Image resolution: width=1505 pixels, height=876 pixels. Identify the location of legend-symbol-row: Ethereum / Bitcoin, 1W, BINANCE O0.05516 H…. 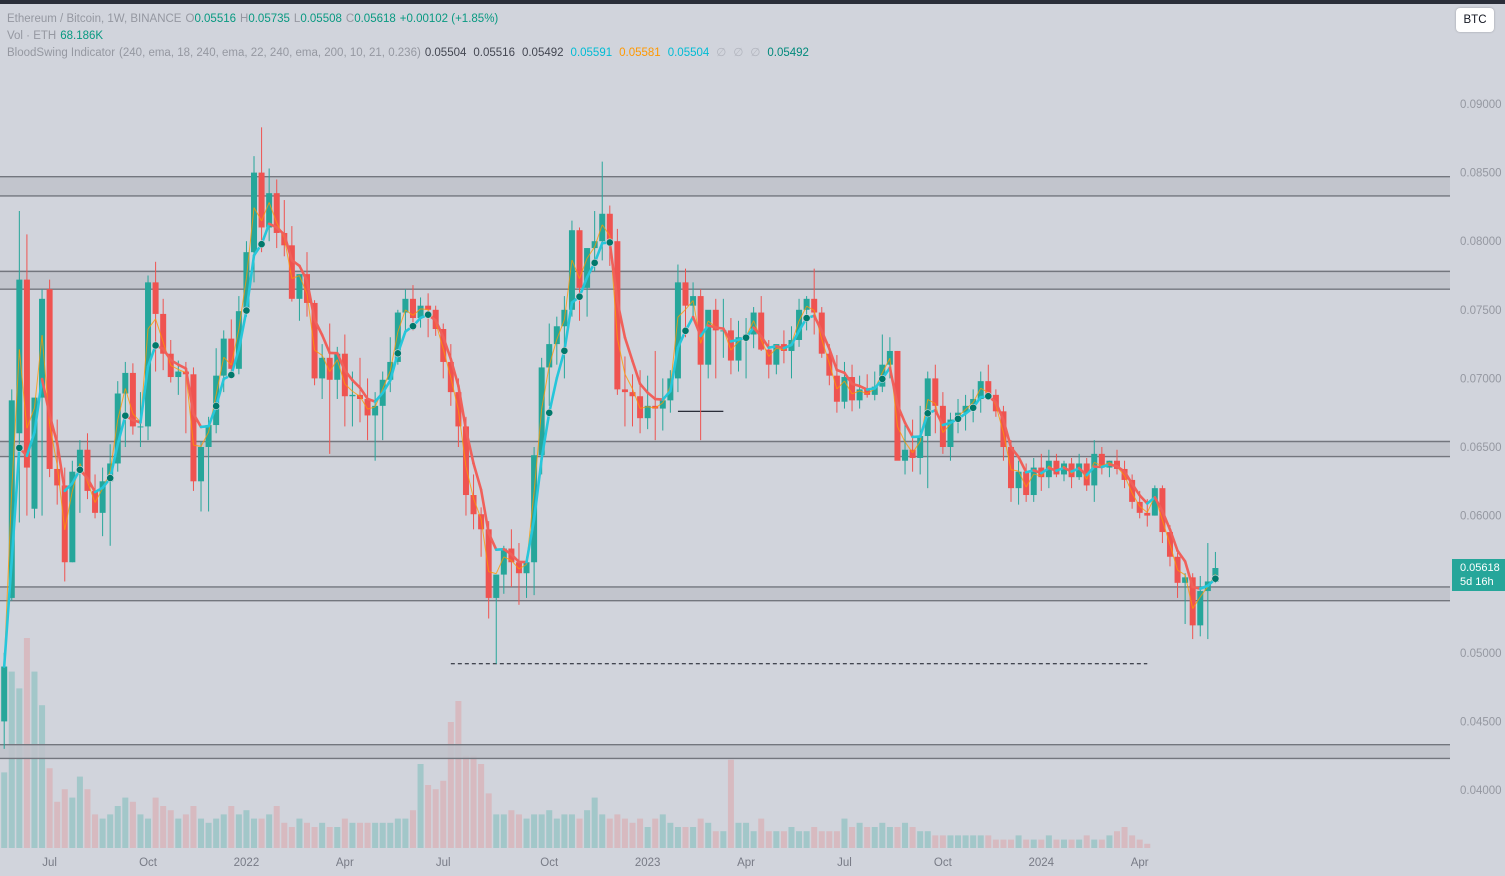
(254, 19).